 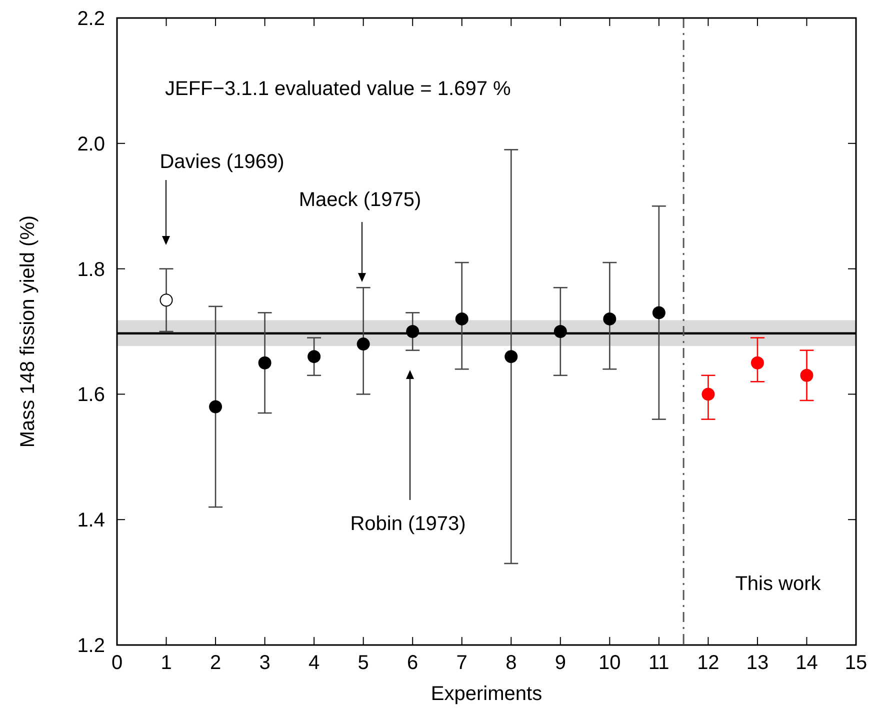 What do you see at coordinates (216, 663) in the screenshot?
I see `x-tick-label: 2` at bounding box center [216, 663].